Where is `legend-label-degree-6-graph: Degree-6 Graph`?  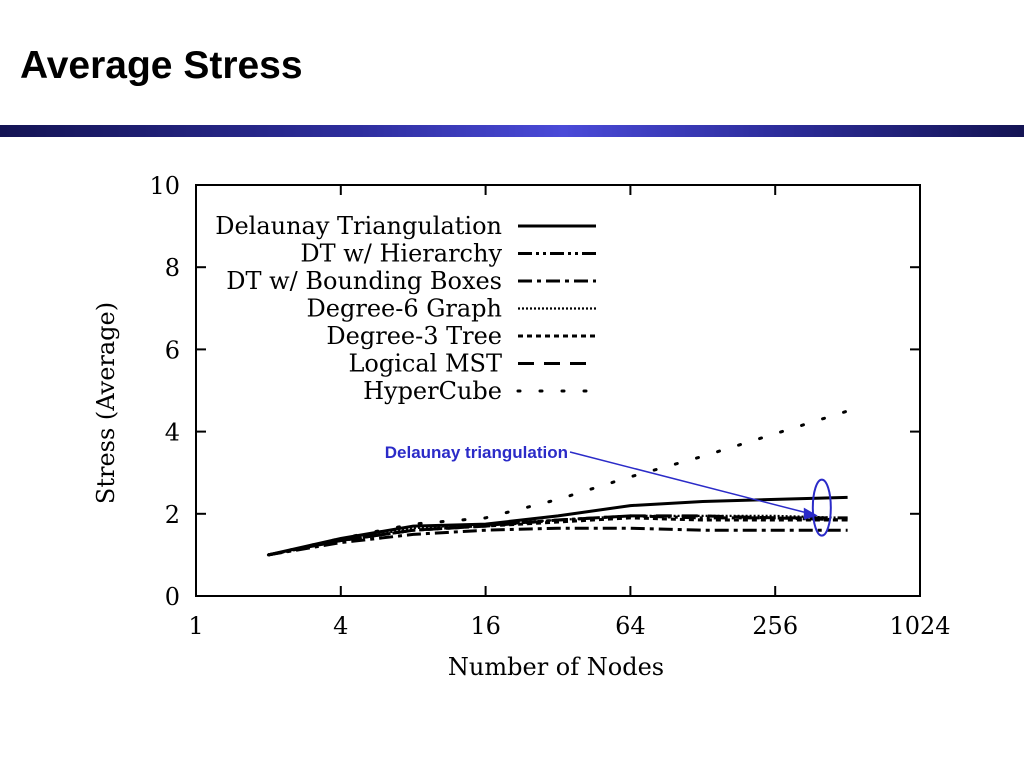
legend-label-degree-6-graph: Degree-6 Graph is located at coordinates (404, 309).